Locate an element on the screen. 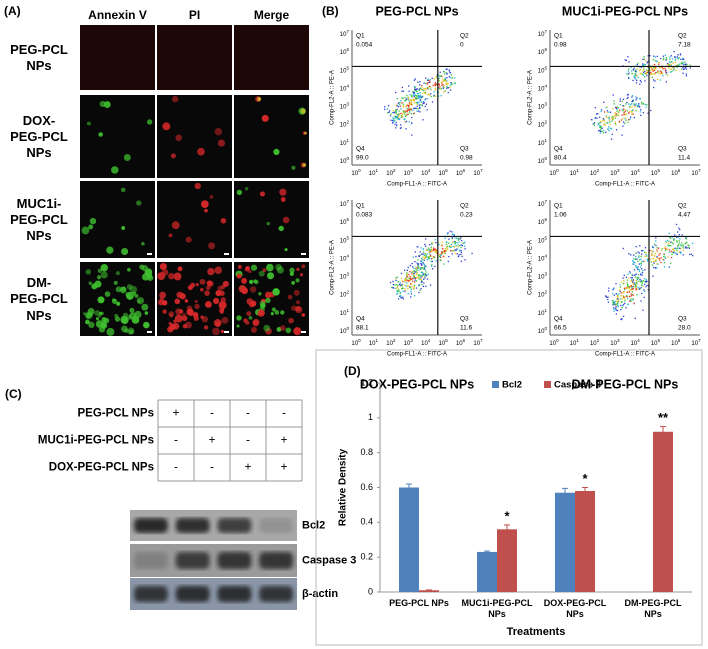  micrograph is located at coordinates (117, 136).